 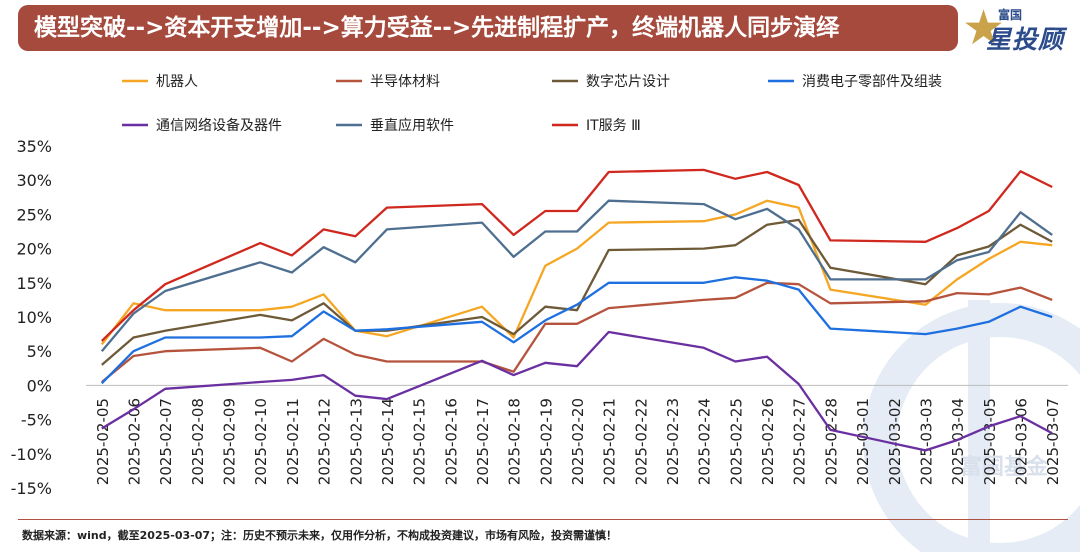 I want to click on y-tick-label: 10%, so click(x=34, y=317).